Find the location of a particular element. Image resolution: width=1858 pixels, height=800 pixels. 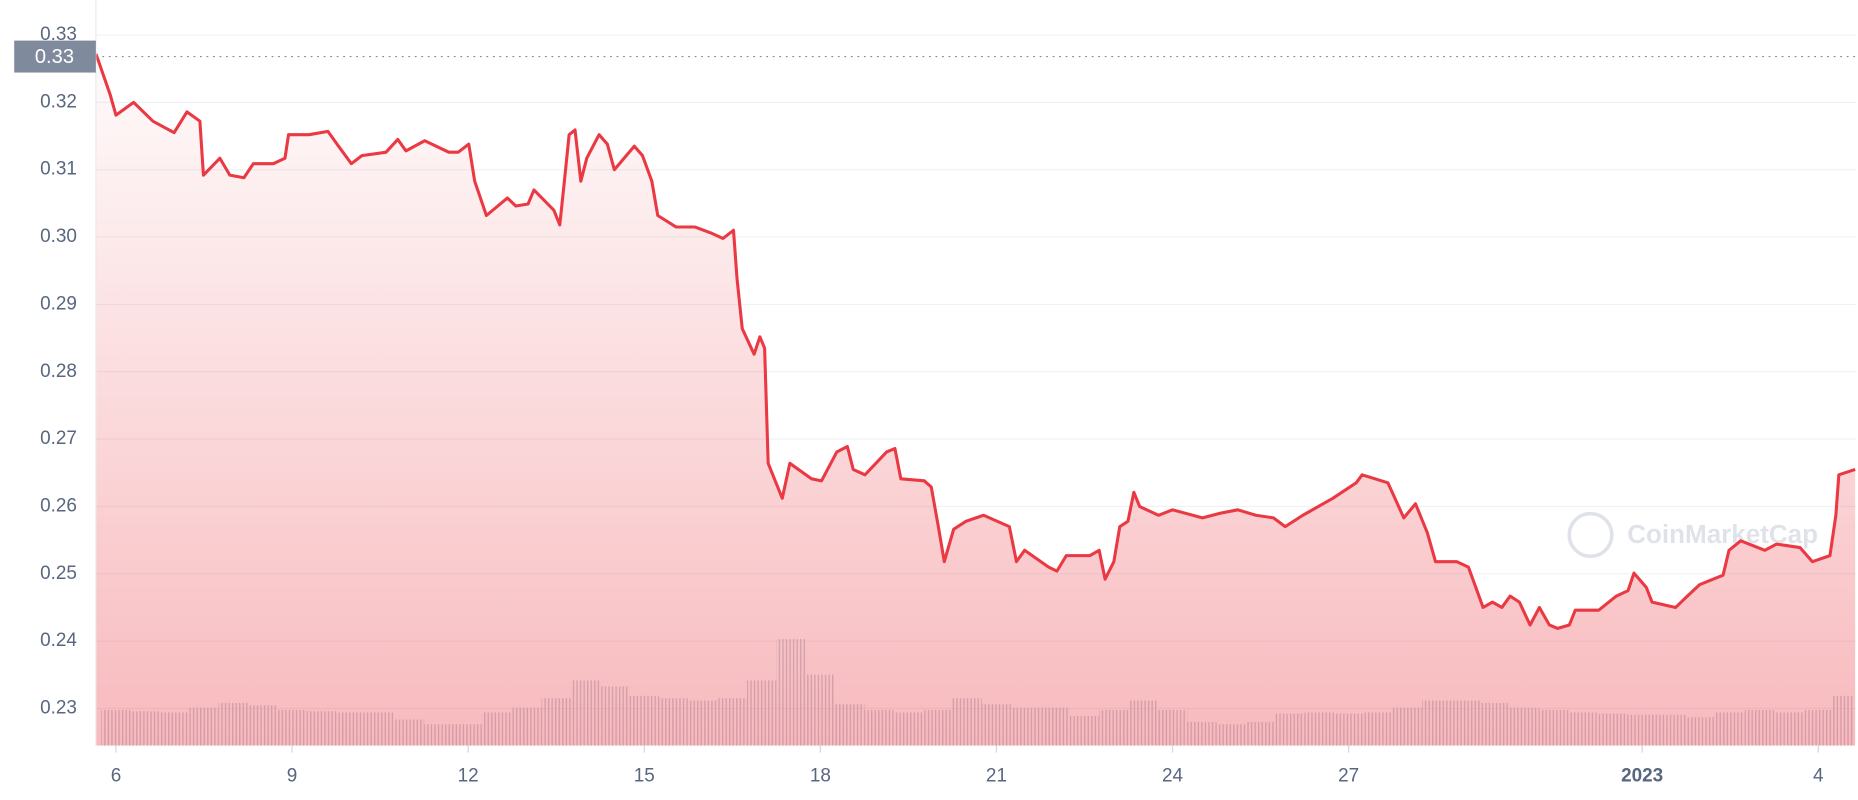

x-tick-label: 18 is located at coordinates (820, 775).